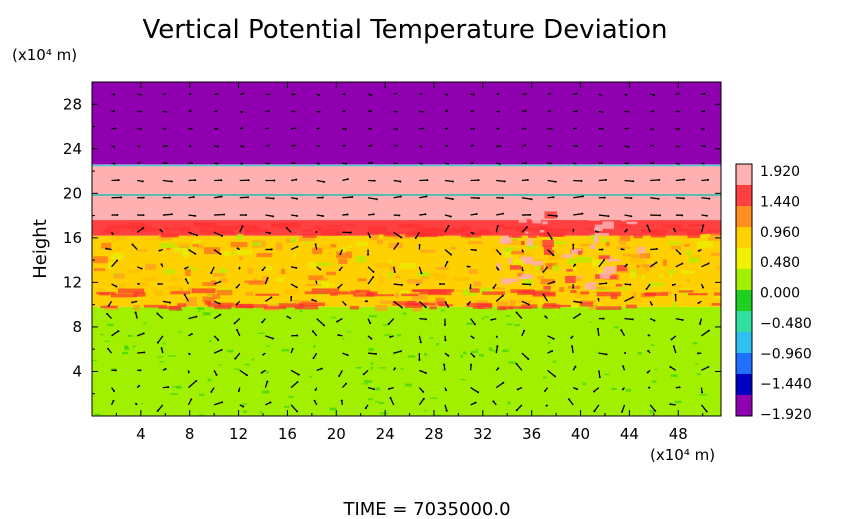 The height and width of the screenshot is (519, 854). Describe the element at coordinates (786, 415) in the screenshot. I see `colorbar-label: −1.920` at that location.